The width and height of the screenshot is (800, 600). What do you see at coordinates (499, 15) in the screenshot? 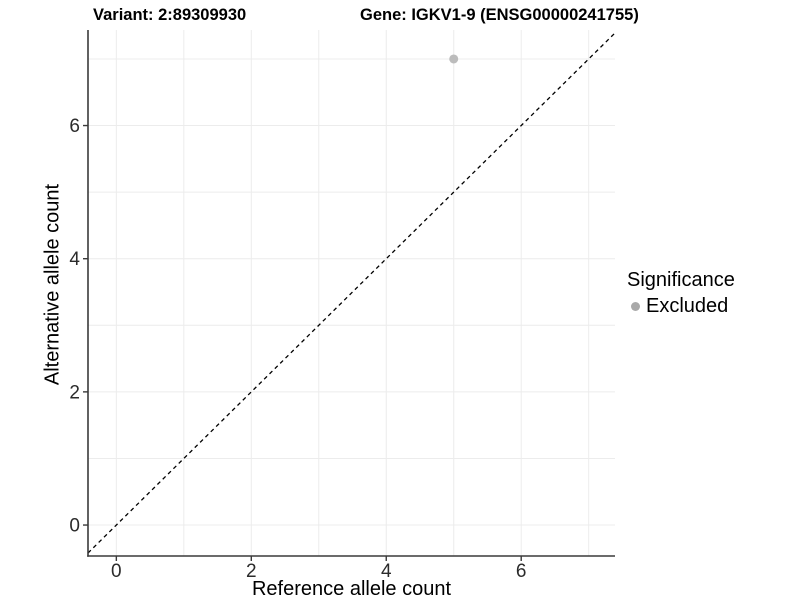
I see `gene-title: Gene: IGKV1-9 (ENSG00000241755)` at bounding box center [499, 15].